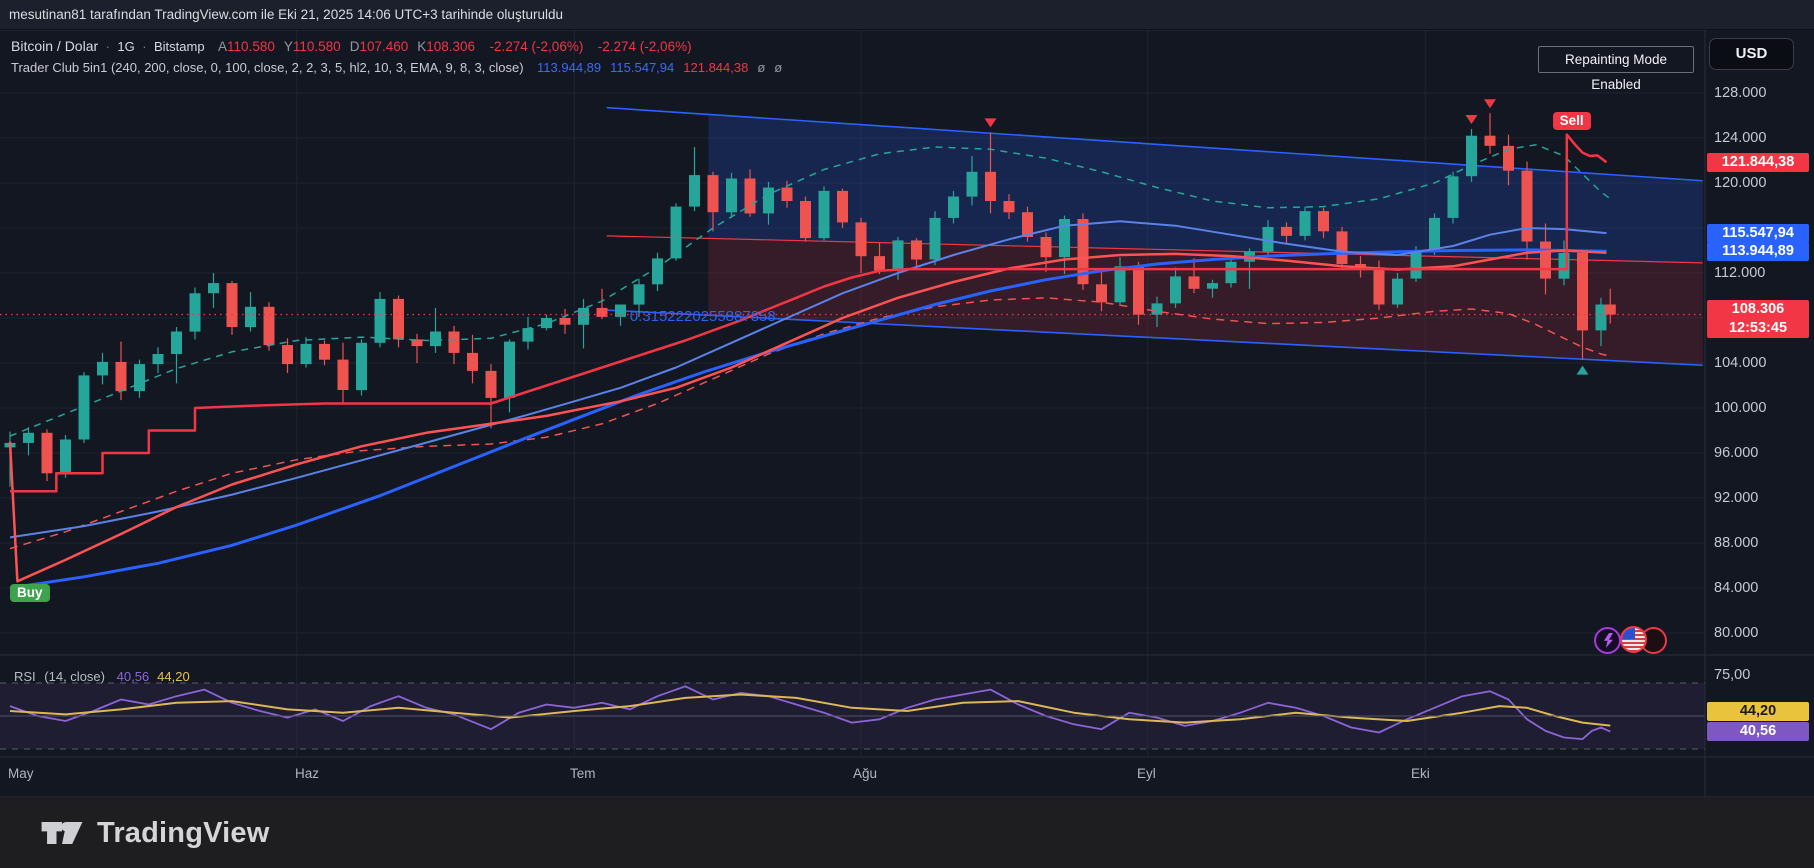 The height and width of the screenshot is (868, 1814). What do you see at coordinates (1420, 773) in the screenshot?
I see `month-label: Eki` at bounding box center [1420, 773].